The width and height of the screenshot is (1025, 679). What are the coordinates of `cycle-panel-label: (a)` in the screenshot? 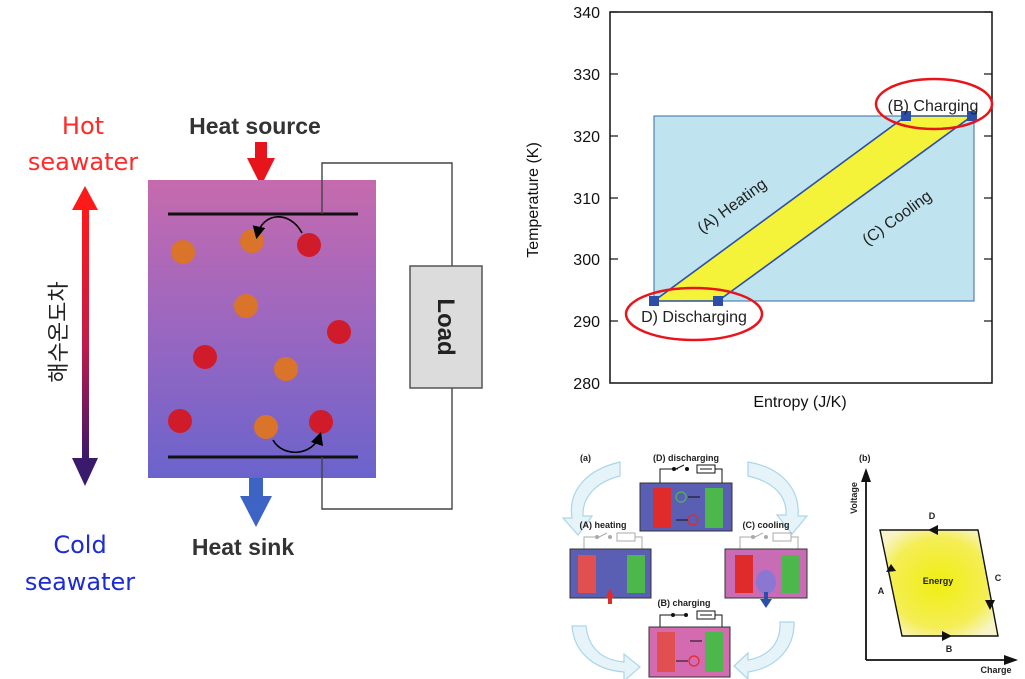 It's located at (585, 458).